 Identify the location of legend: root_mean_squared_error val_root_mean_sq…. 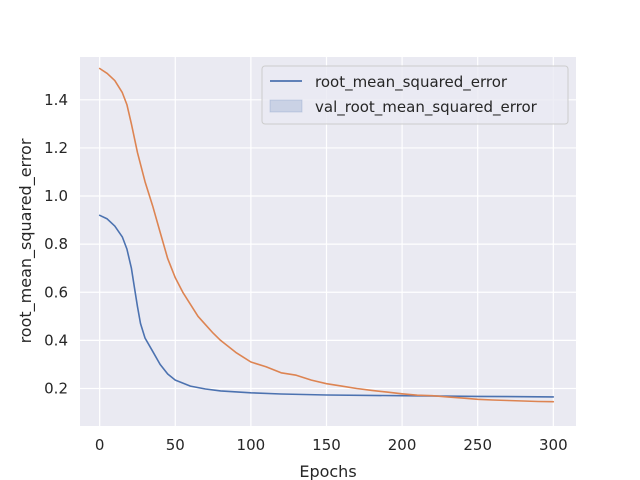
(415, 95).